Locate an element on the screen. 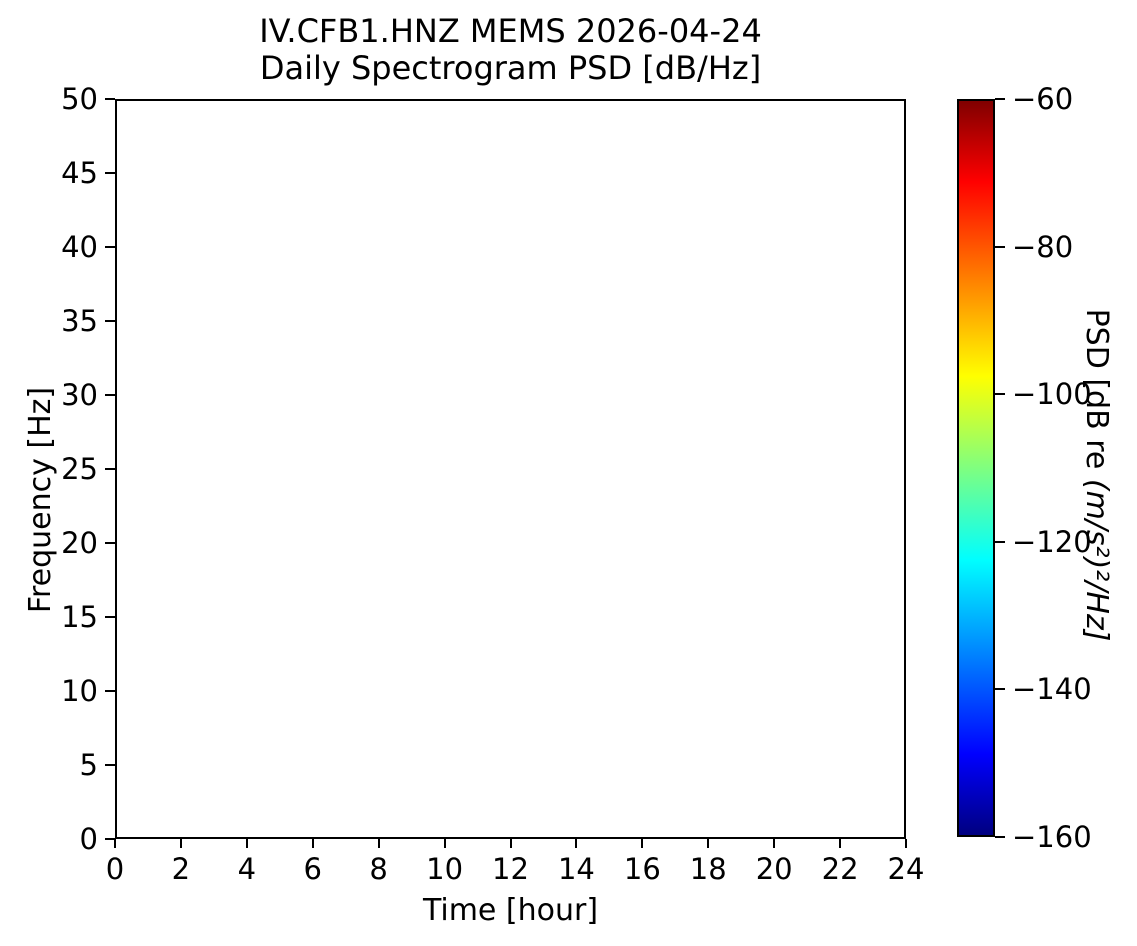 The height and width of the screenshot is (946, 1137). y-tick-label: 5 is located at coordinates (88, 765).